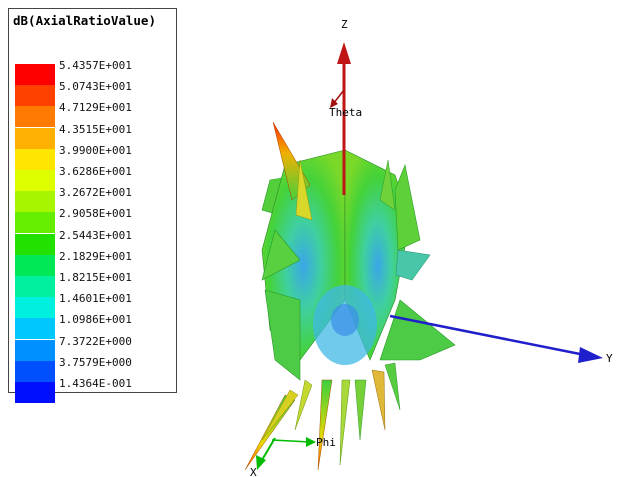  What do you see at coordinates (95, 383) in the screenshot?
I see `legend-tick-label: 1.4364E-001` at bounding box center [95, 383].